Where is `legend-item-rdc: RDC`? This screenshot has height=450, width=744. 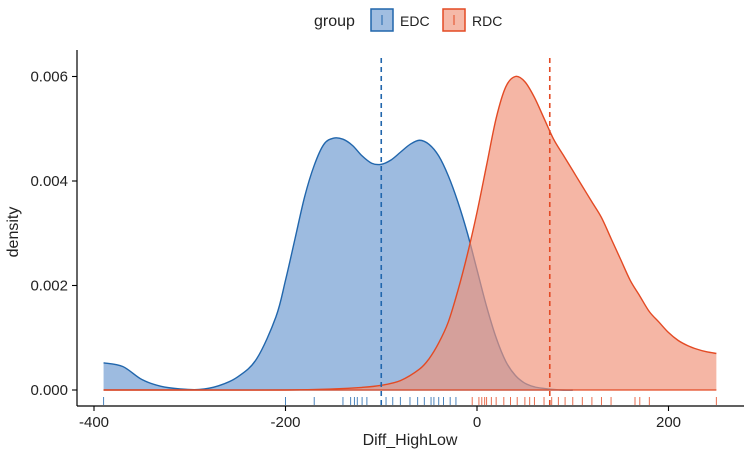 legend-item-rdc: RDC is located at coordinates (472, 20).